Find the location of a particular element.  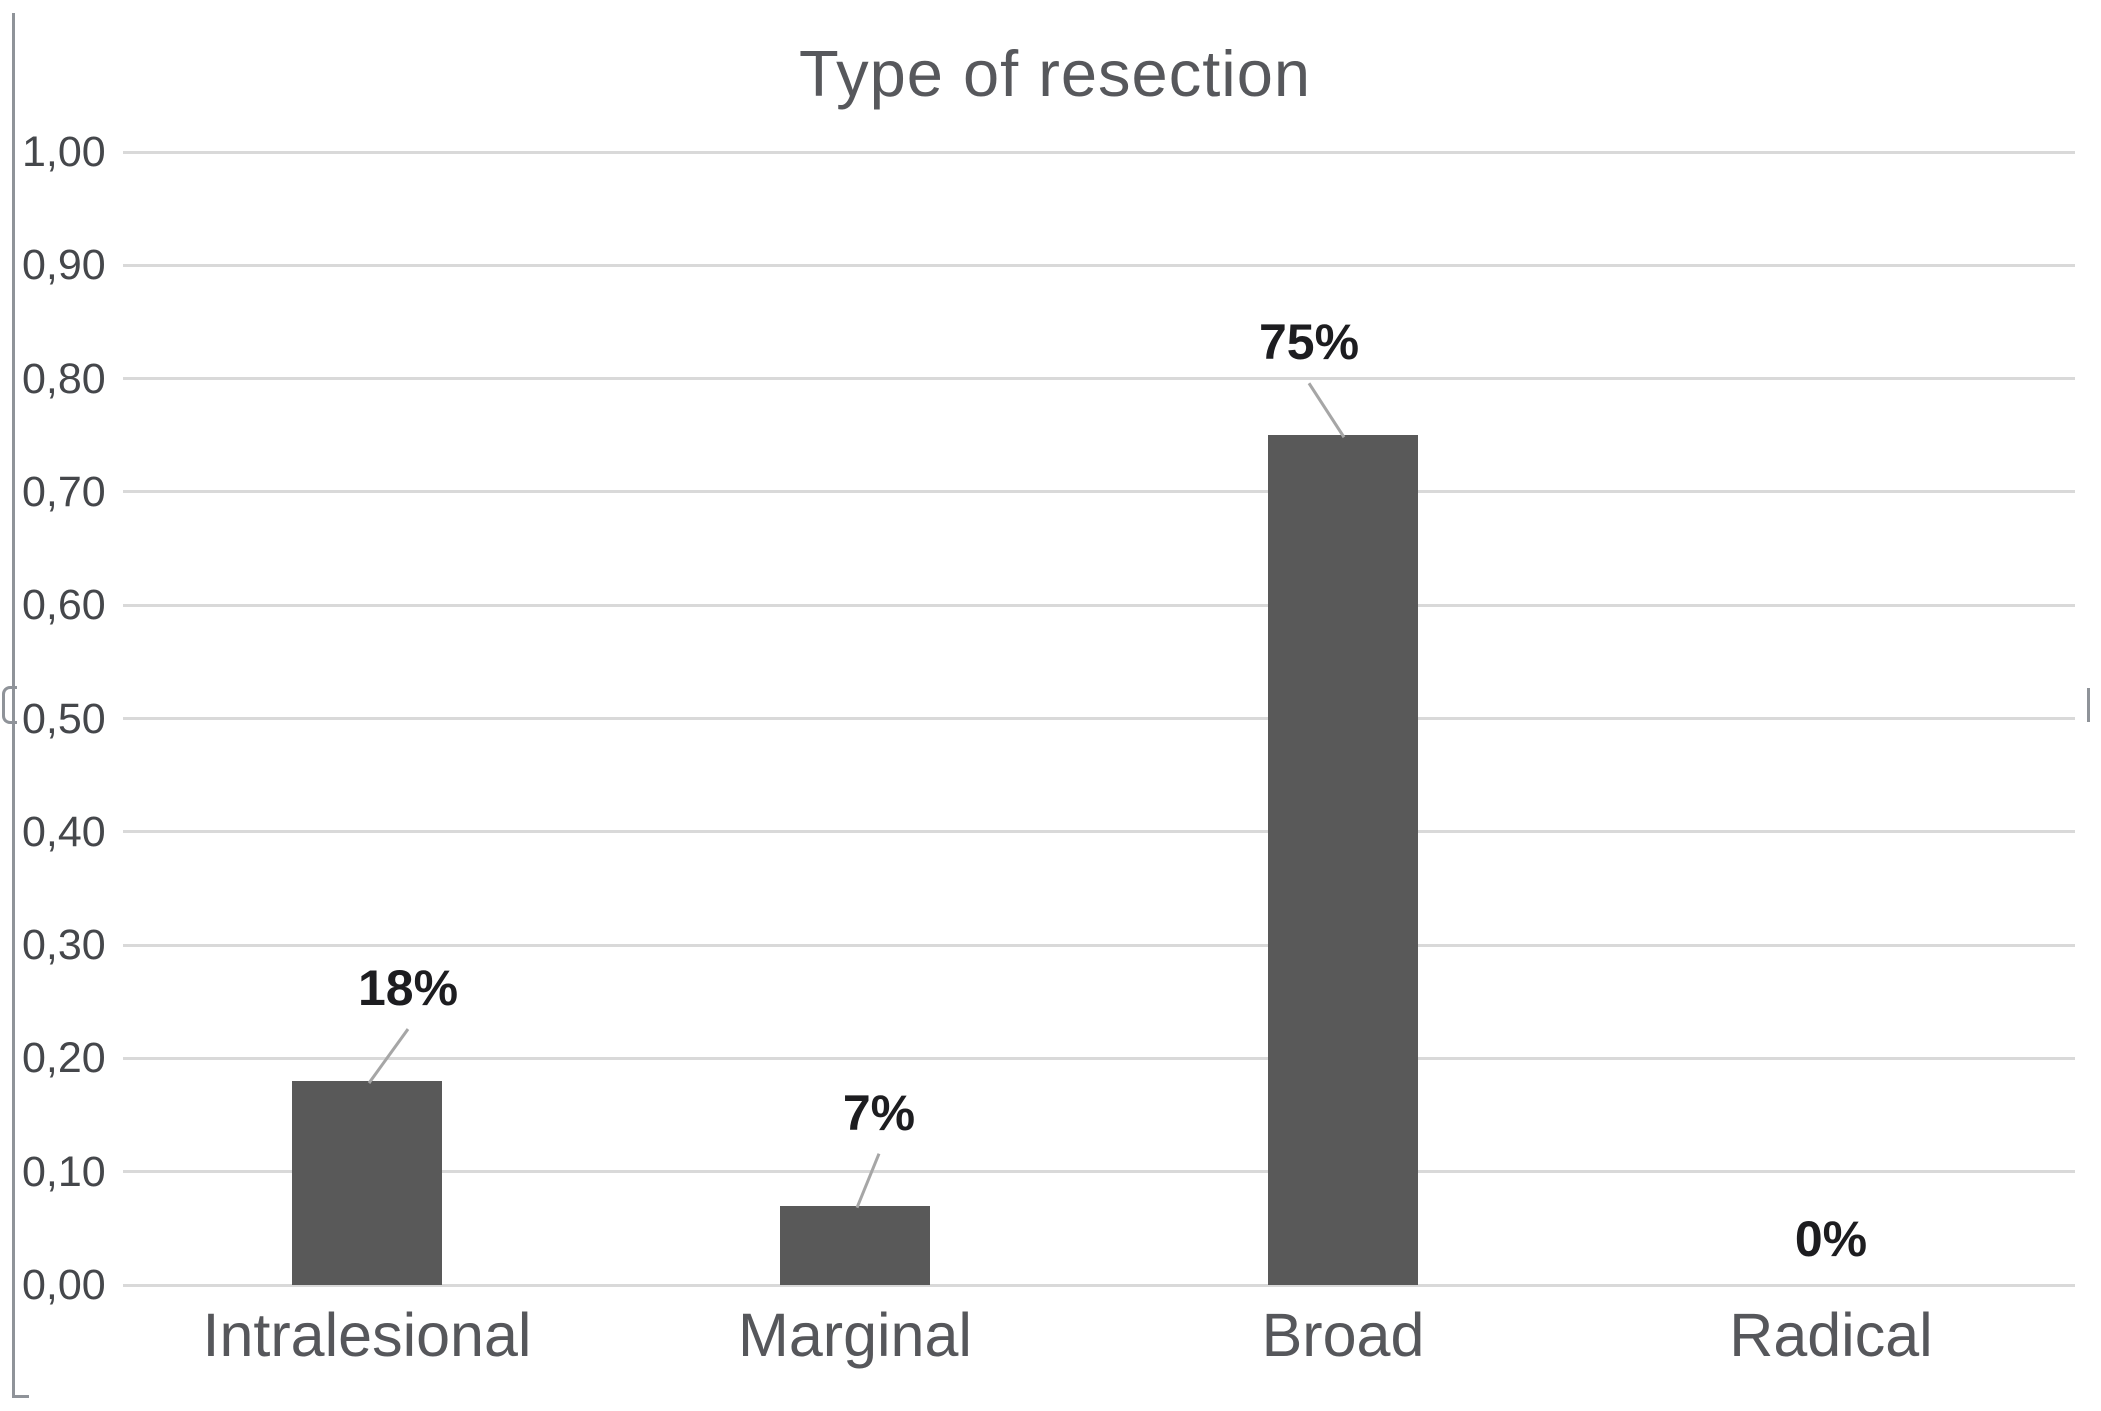

y-tick-label: 0,90 is located at coordinates (64, 265).